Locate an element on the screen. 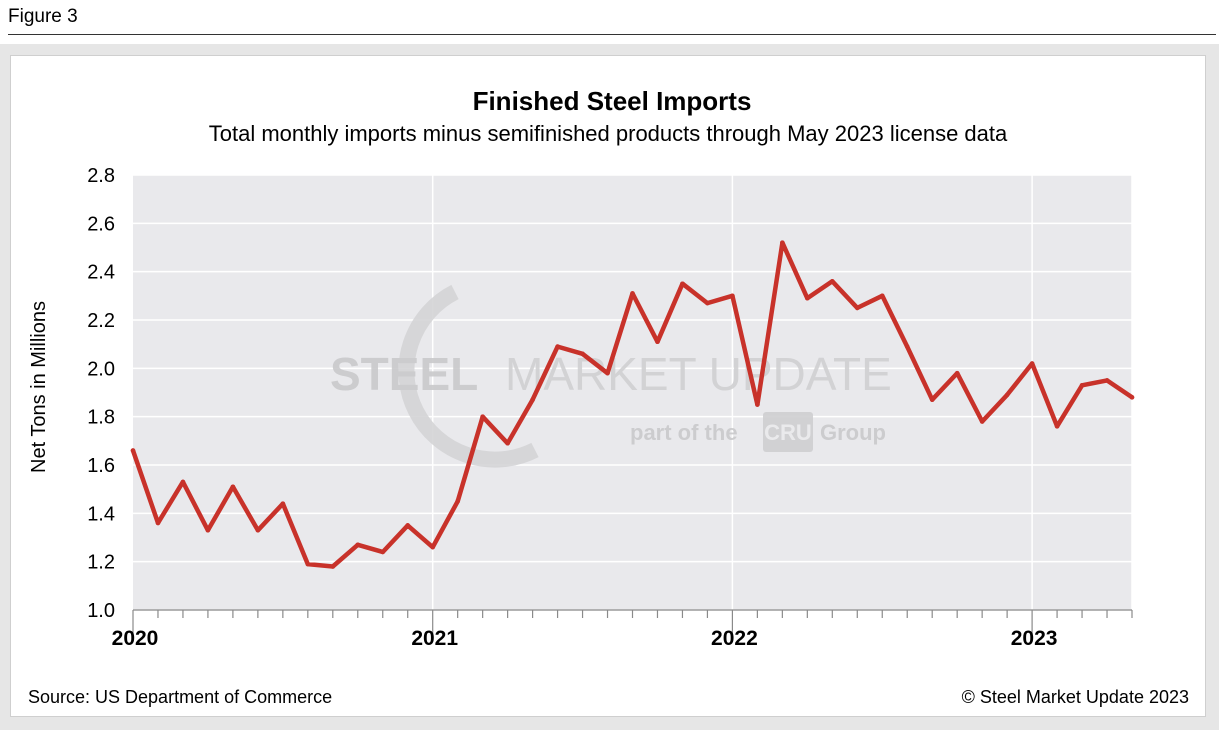 The height and width of the screenshot is (730, 1219). y-tick-label: 2.4 is located at coordinates (101, 273).